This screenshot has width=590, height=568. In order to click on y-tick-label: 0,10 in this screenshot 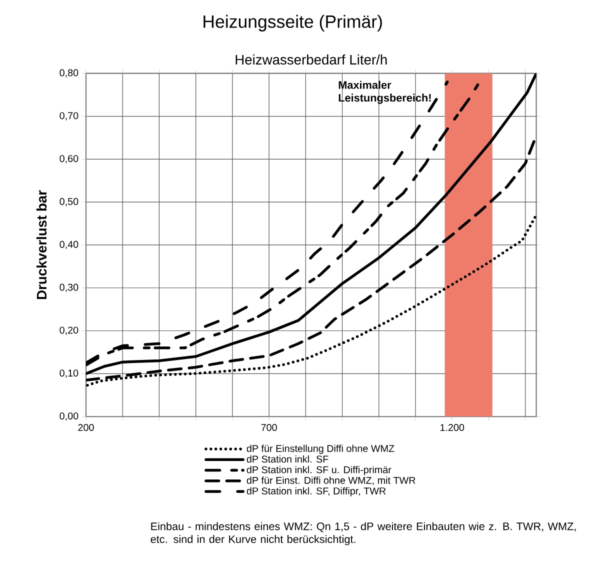, I will do `click(69, 373)`.